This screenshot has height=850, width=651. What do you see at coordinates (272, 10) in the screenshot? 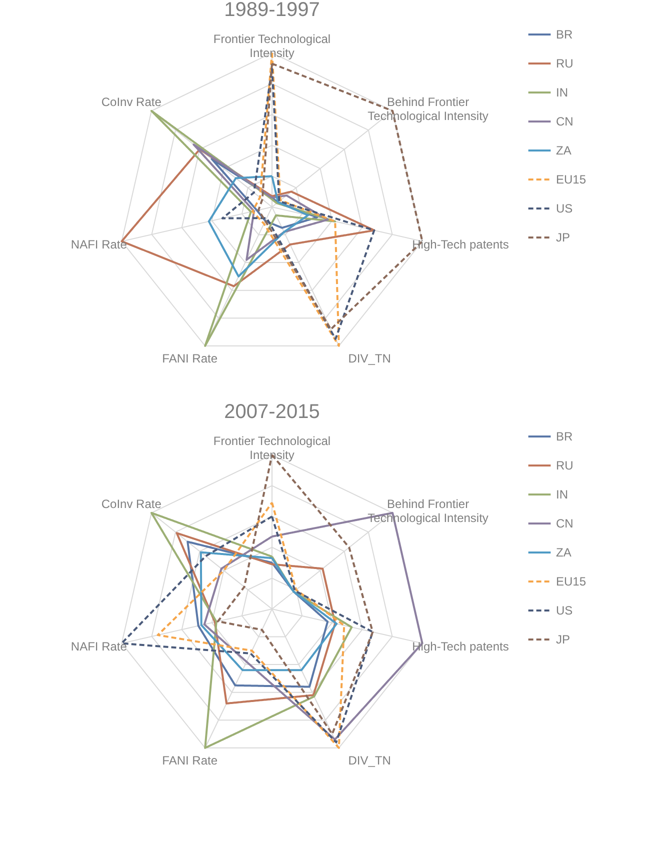
I see `chart-title: 1989-1997` at bounding box center [272, 10].